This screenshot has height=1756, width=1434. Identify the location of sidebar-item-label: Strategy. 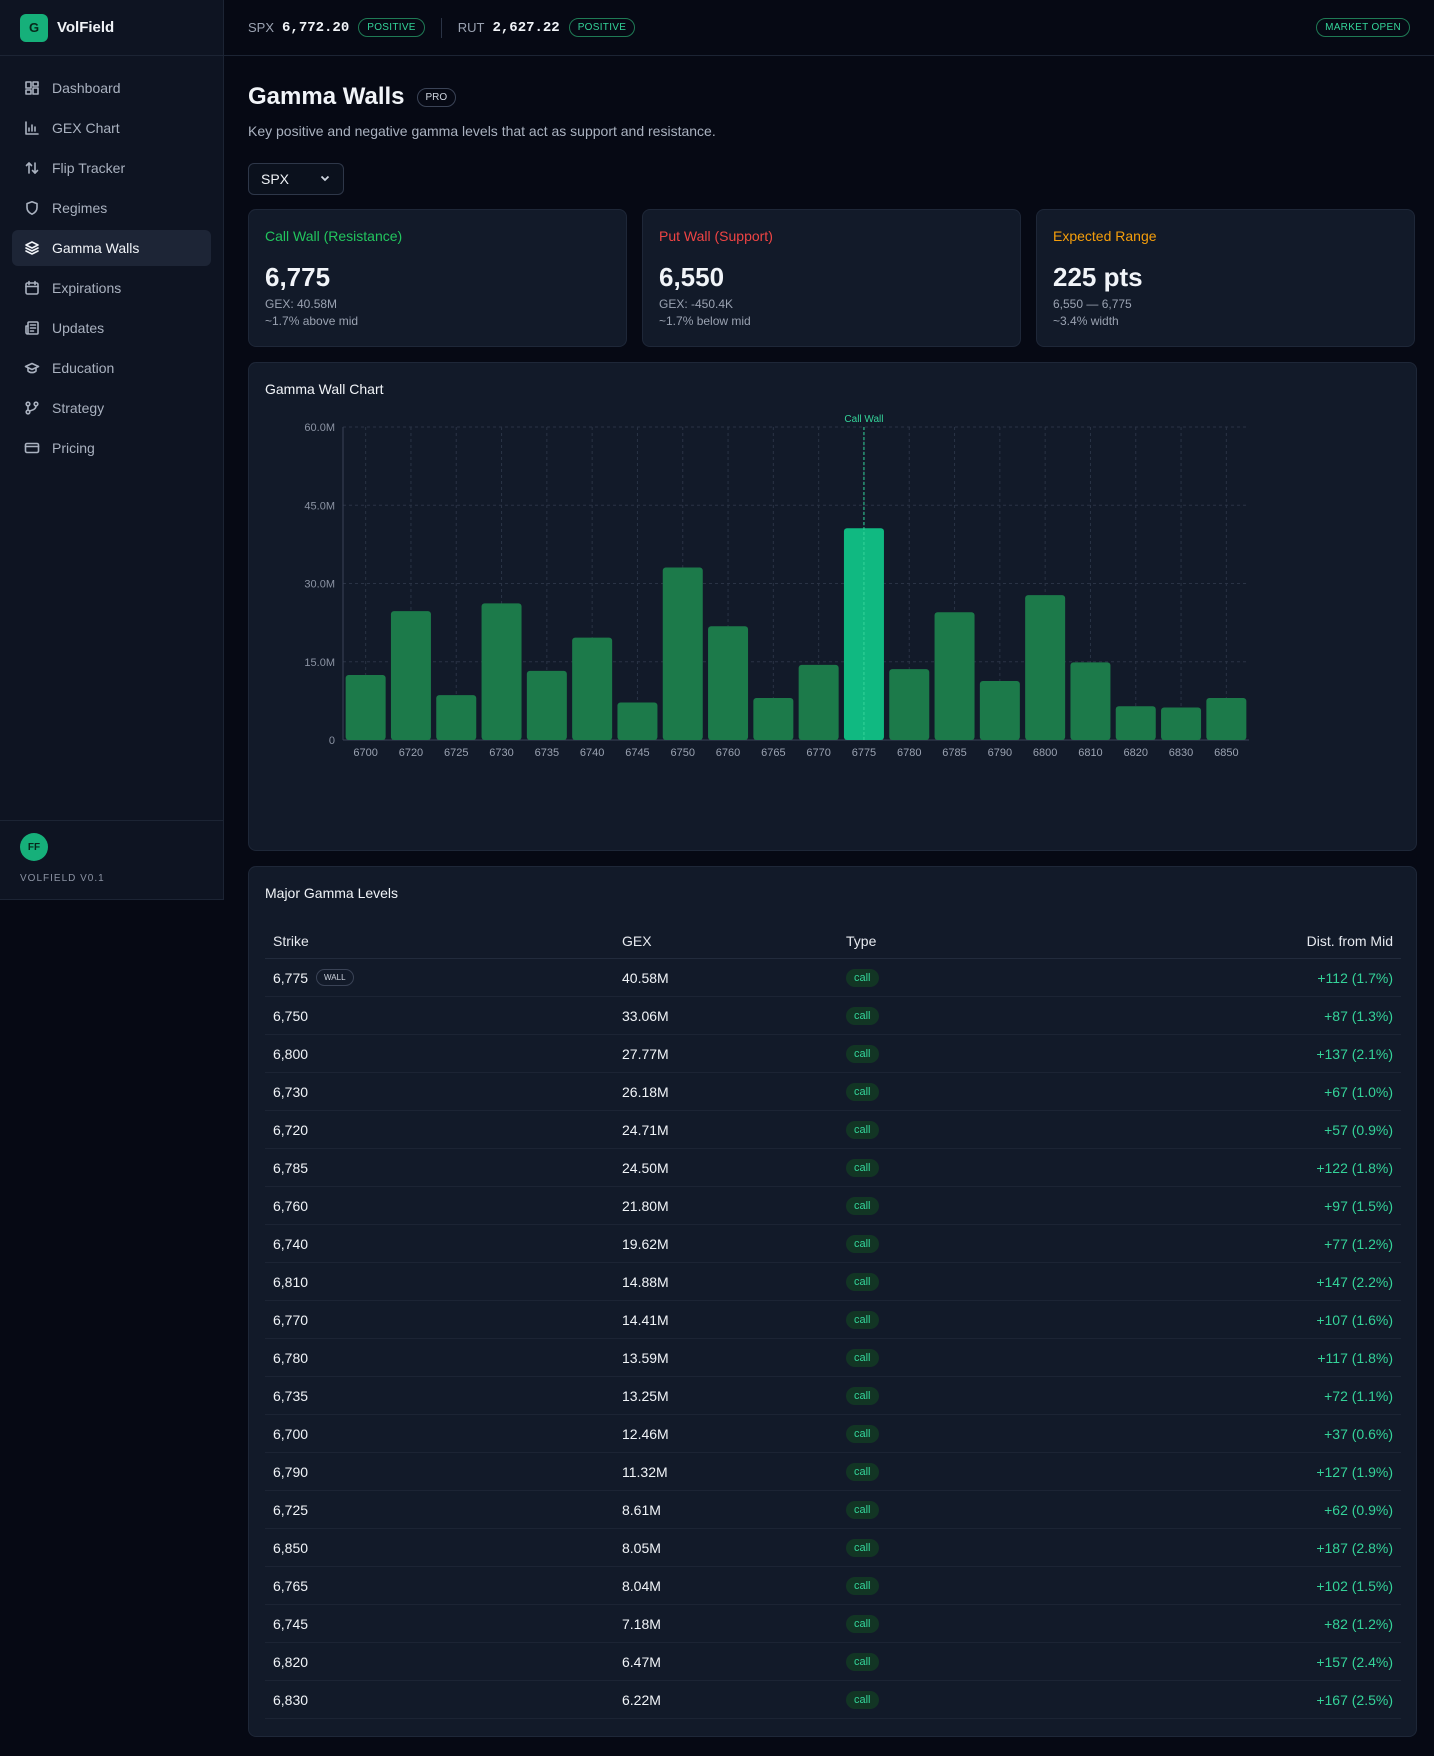
(78, 408).